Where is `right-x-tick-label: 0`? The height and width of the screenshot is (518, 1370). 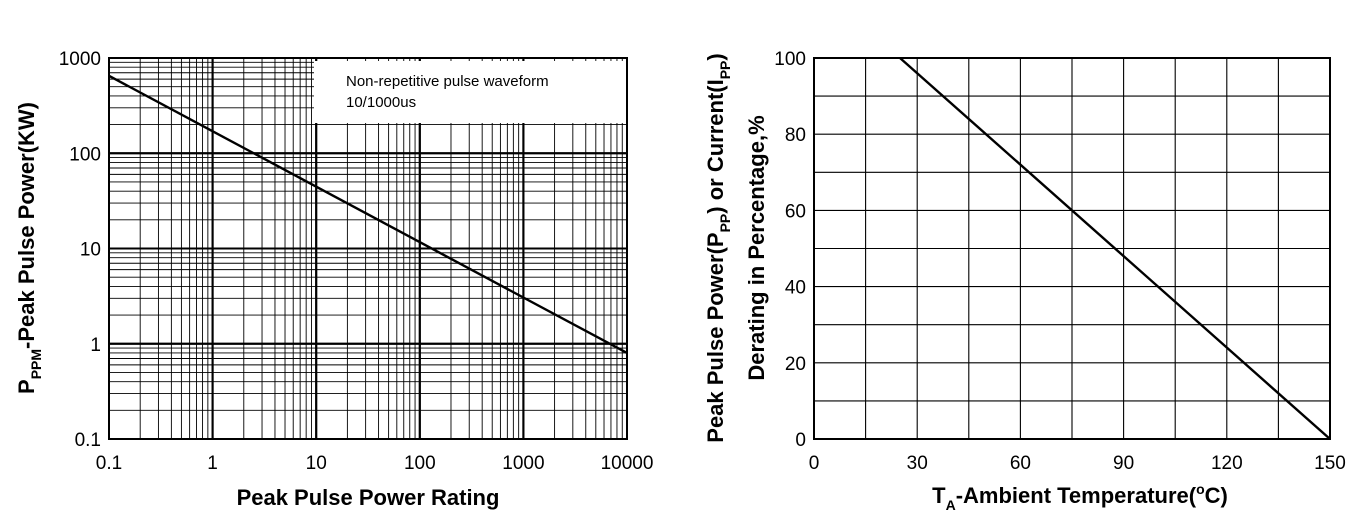 right-x-tick-label: 0 is located at coordinates (814, 463).